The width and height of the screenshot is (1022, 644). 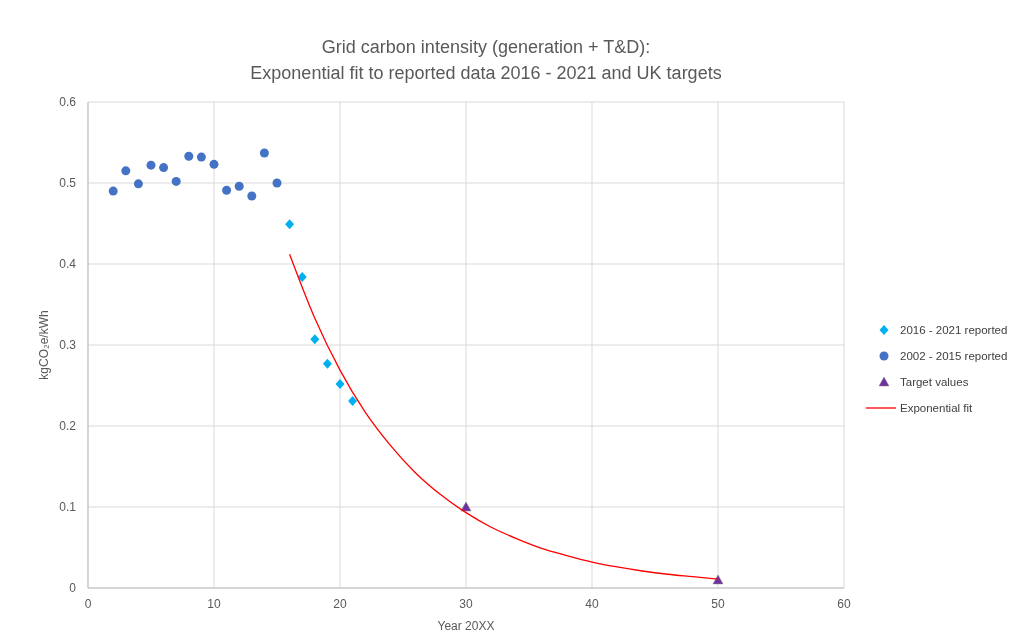 I want to click on y-tick-label: 0.6, so click(x=68, y=102).